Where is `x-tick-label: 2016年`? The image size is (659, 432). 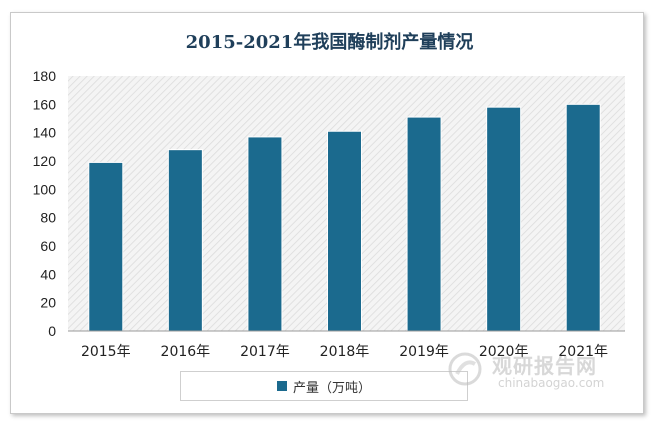
x-tick-label: 2016年 is located at coordinates (186, 352).